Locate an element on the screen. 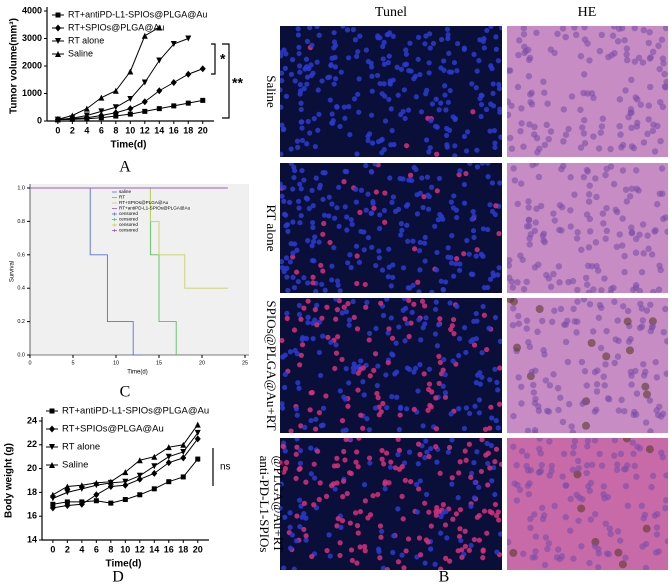  micrograph-content is located at coordinates (391, 228).